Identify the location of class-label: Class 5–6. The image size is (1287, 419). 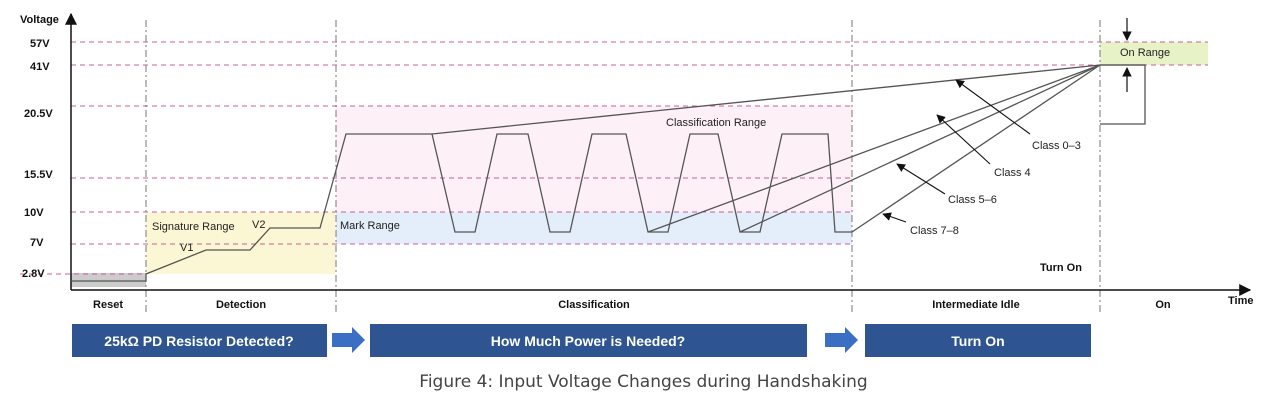
(972, 200).